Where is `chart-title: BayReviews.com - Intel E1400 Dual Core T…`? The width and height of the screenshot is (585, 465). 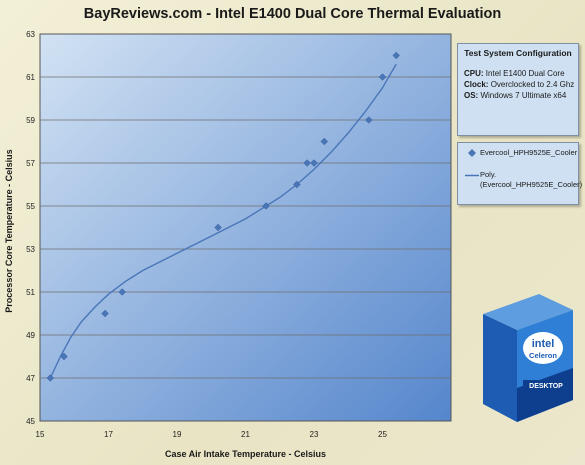
chart-title: BayReviews.com - Intel E1400 Dual Core T… is located at coordinates (292, 14).